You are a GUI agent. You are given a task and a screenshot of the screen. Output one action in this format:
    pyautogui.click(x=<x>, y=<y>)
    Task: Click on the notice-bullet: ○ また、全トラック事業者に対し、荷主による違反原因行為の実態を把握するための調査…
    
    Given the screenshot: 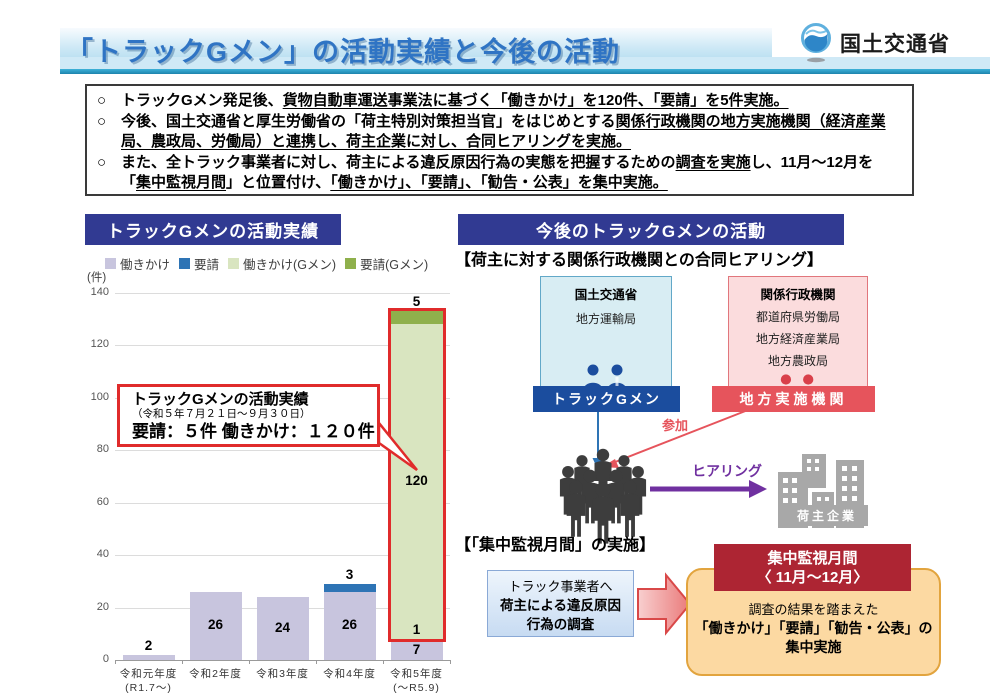 What is the action you would take?
    pyautogui.click(x=485, y=172)
    